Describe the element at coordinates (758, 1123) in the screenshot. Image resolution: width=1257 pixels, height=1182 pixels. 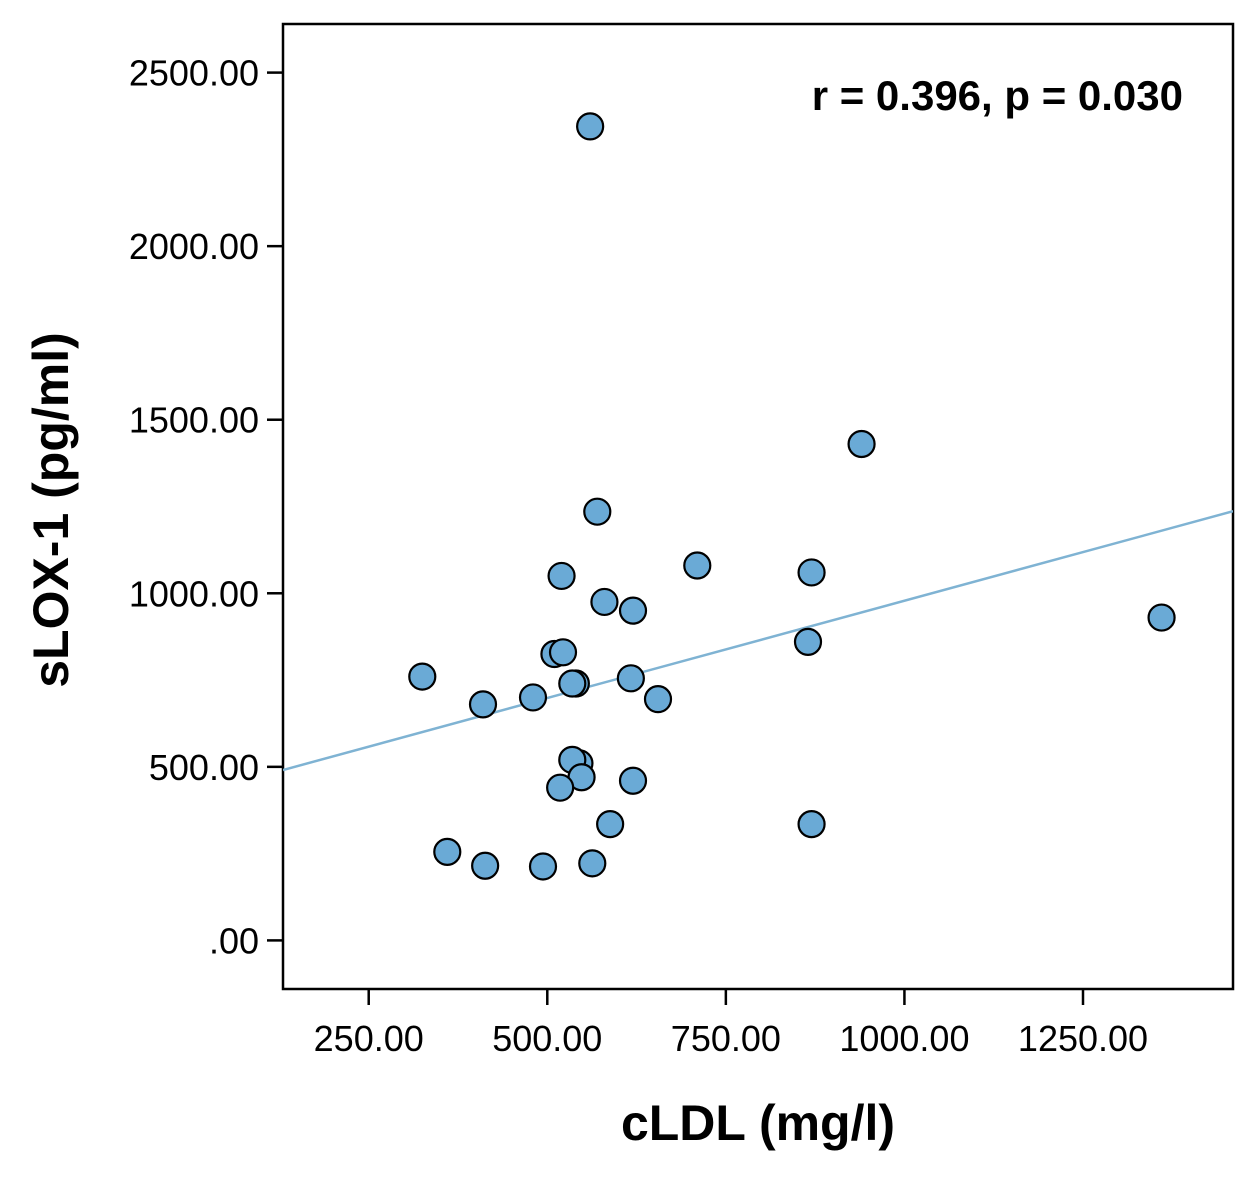
I see `x-axis-title: cLDL (mg/l)` at that location.